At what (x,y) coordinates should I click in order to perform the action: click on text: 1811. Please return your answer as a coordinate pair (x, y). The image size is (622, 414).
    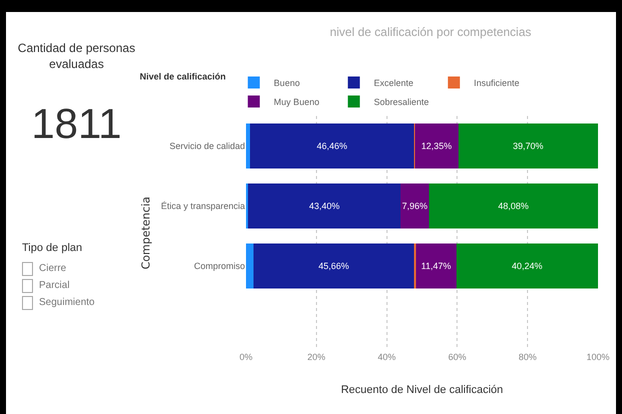
    Looking at the image, I should click on (76, 124).